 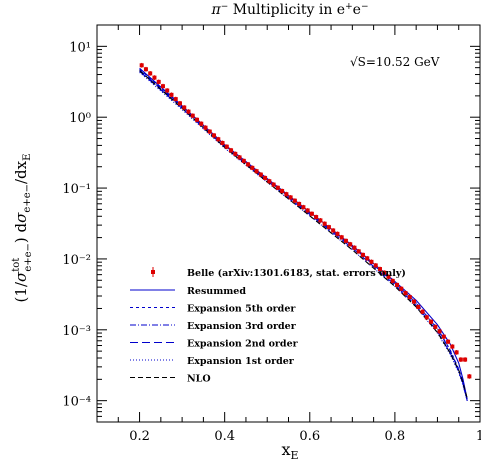 I want to click on title: π− Multiplicity in e+e−, so click(x=290, y=10).